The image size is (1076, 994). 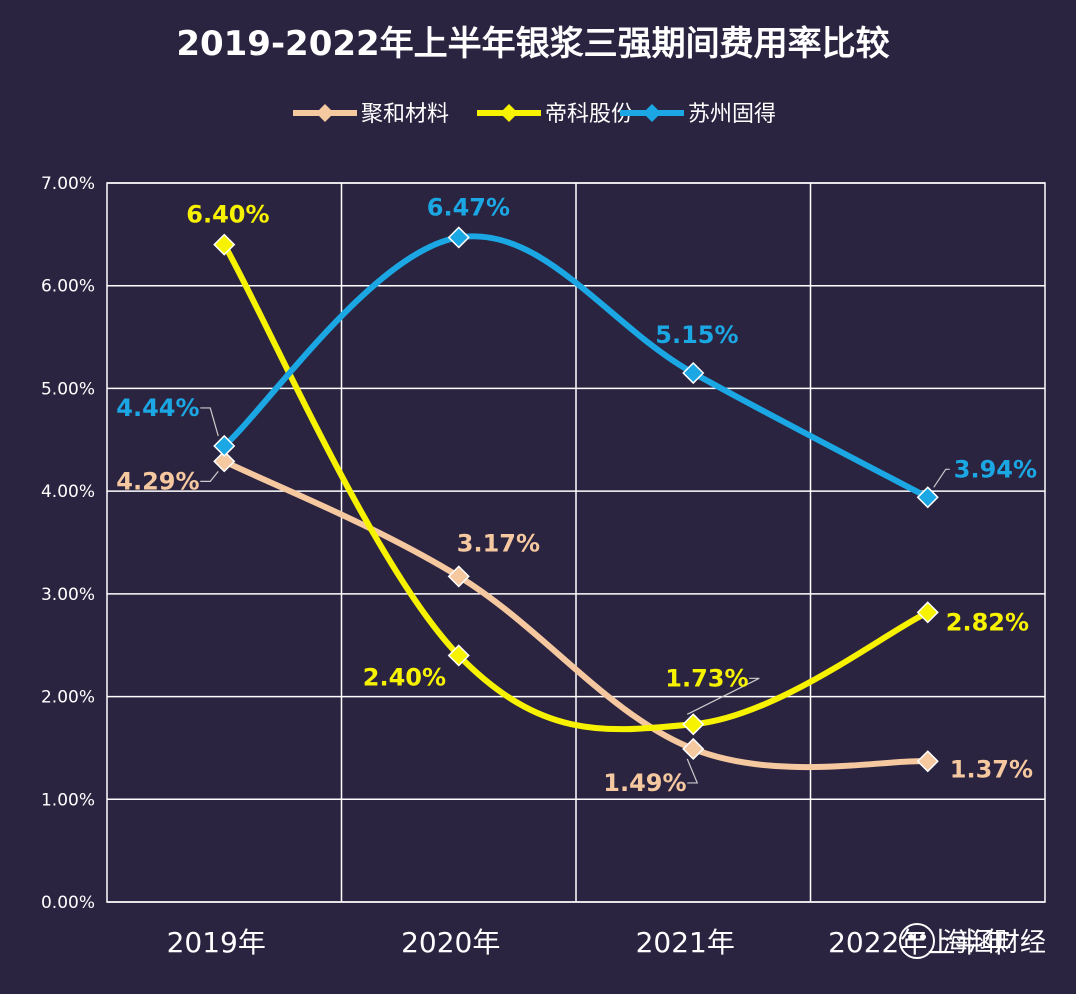 I want to click on data-label: 3.94%, so click(x=995, y=469).